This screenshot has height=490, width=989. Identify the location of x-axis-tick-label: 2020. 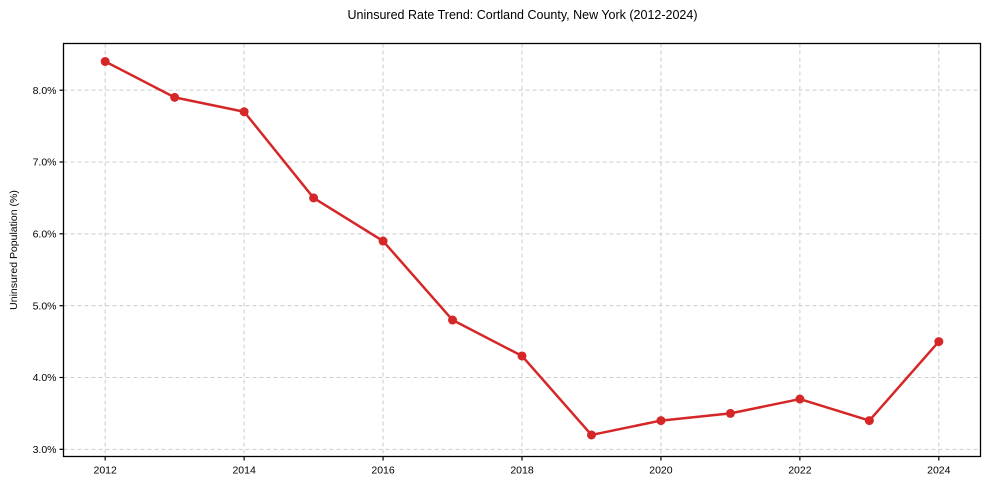
(661, 471).